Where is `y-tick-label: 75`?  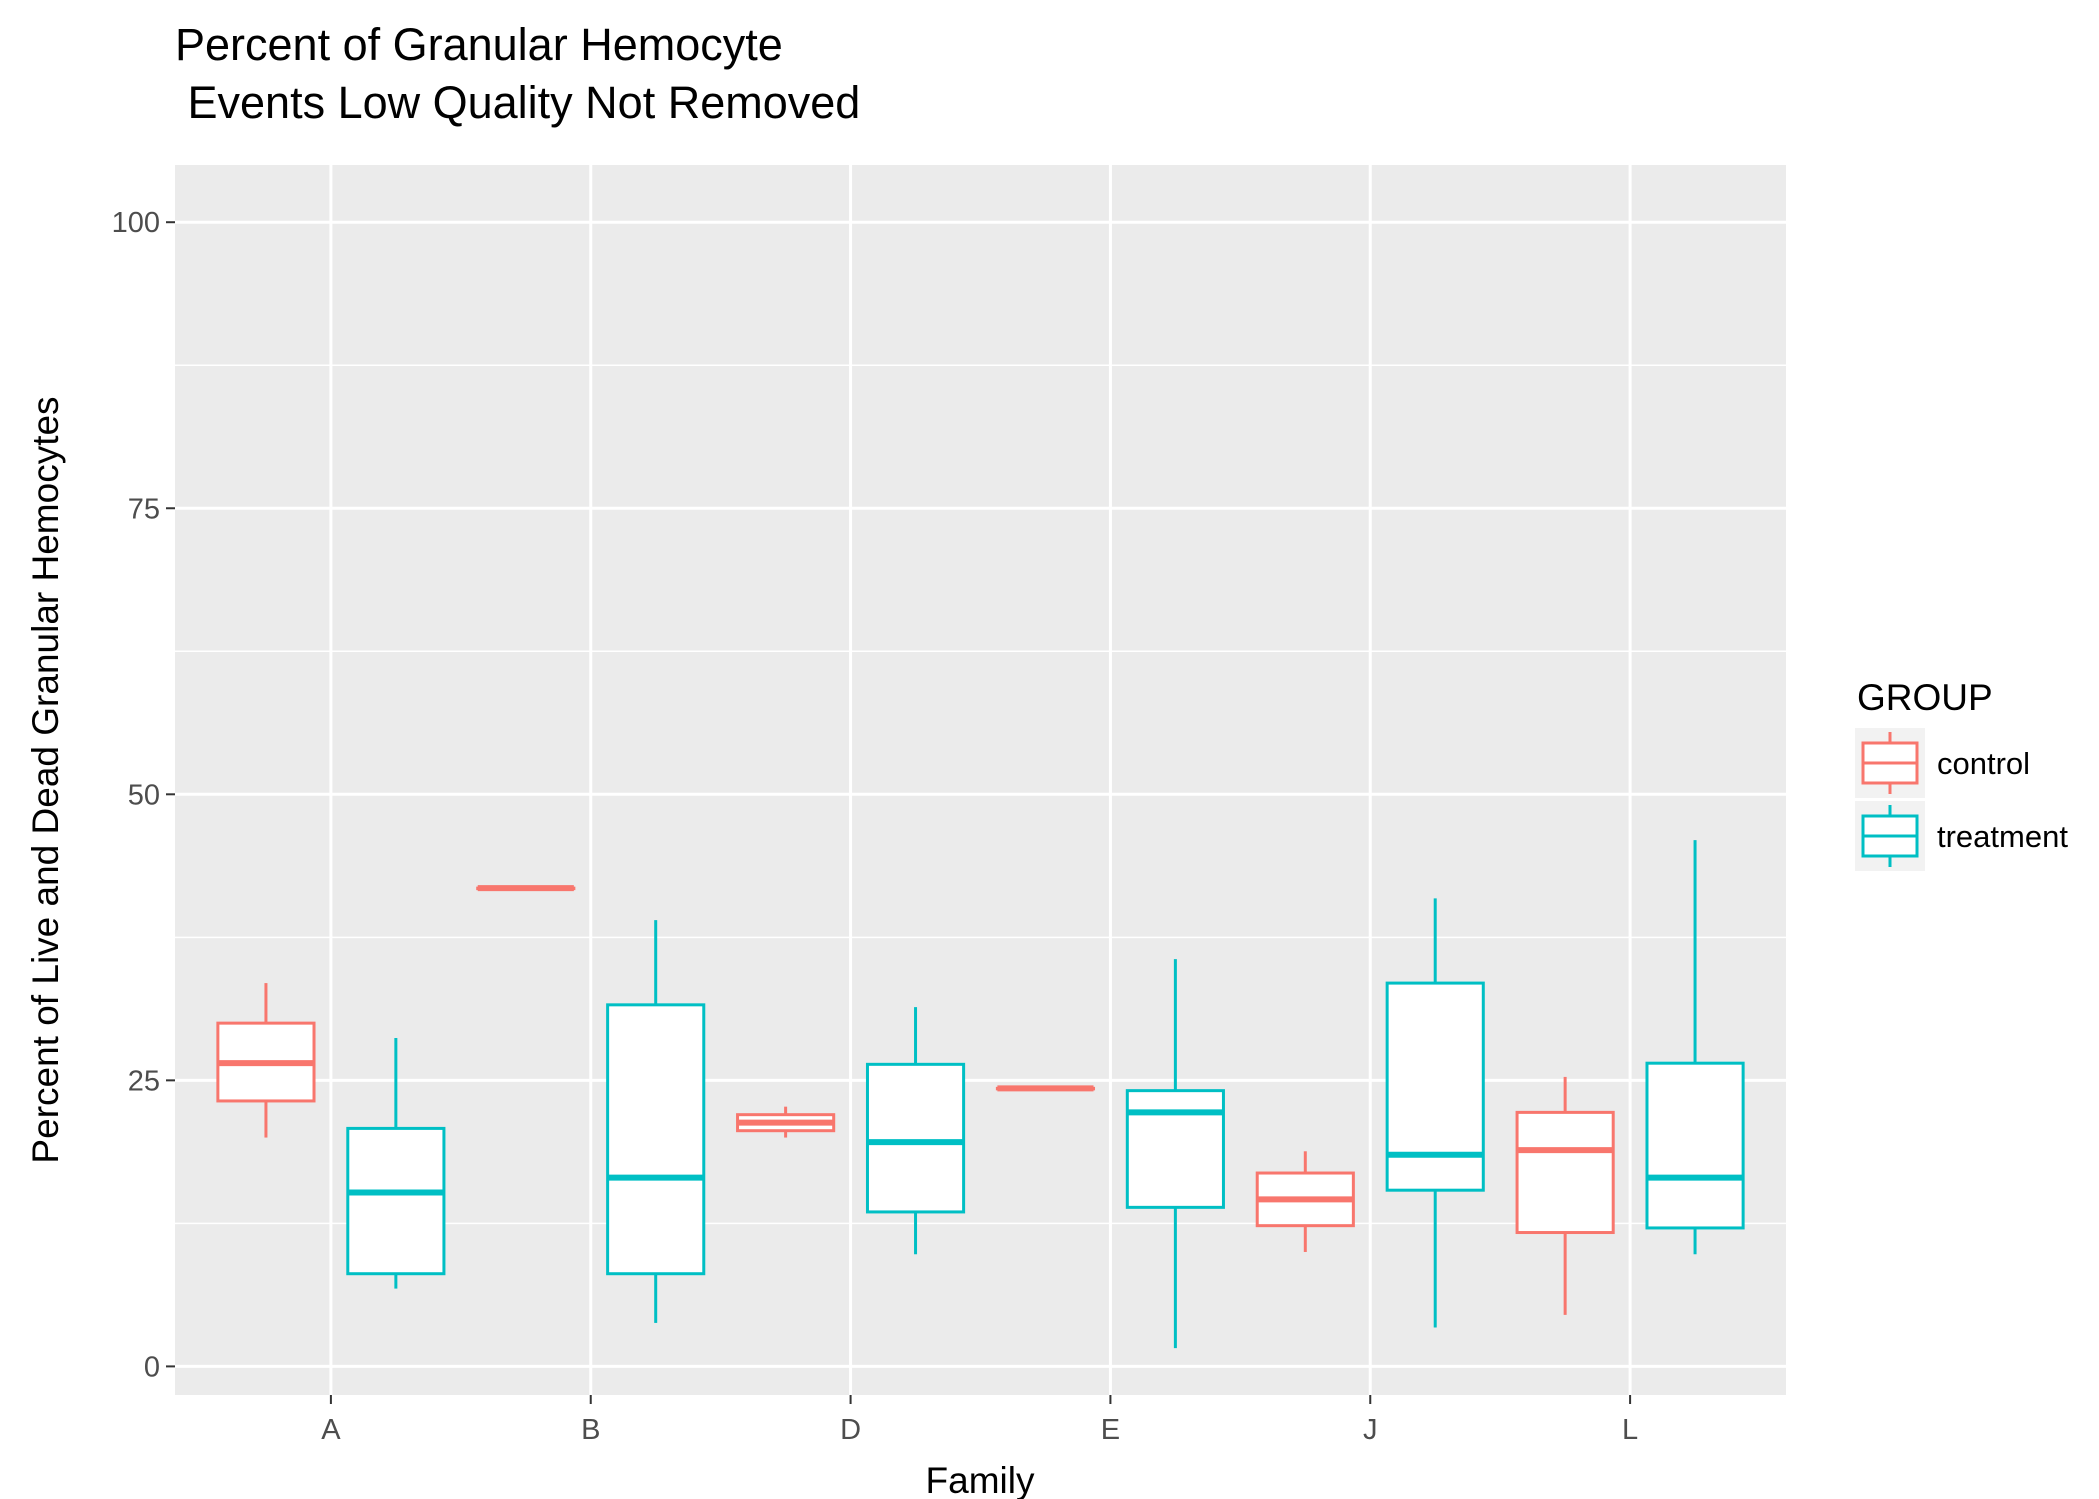
y-tick-label: 75 is located at coordinates (144, 509).